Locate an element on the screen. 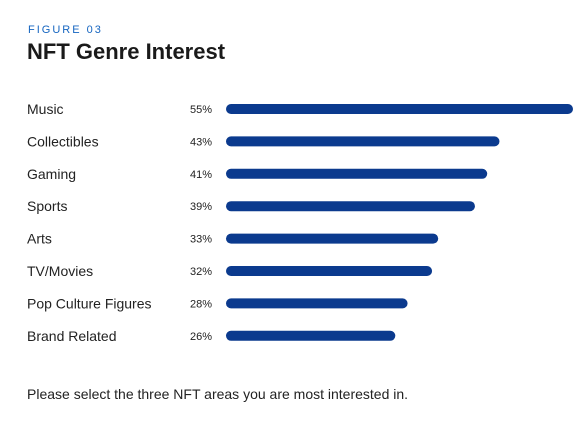  category-label: Brand Related is located at coordinates (72, 336).